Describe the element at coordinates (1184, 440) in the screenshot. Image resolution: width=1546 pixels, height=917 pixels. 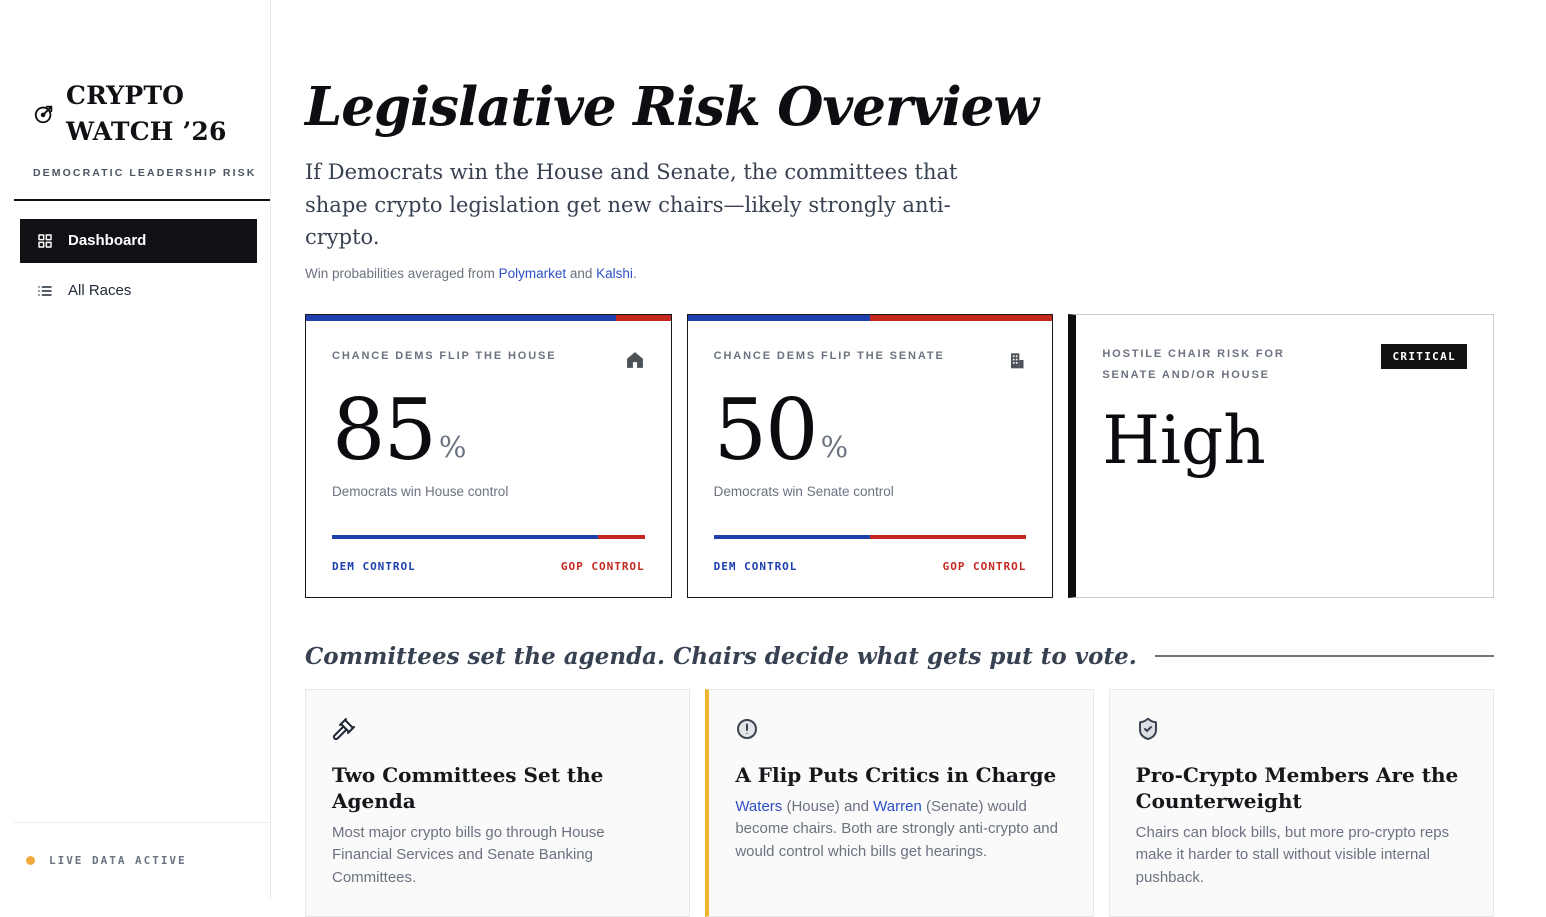
I see `risk-level-value: High` at that location.